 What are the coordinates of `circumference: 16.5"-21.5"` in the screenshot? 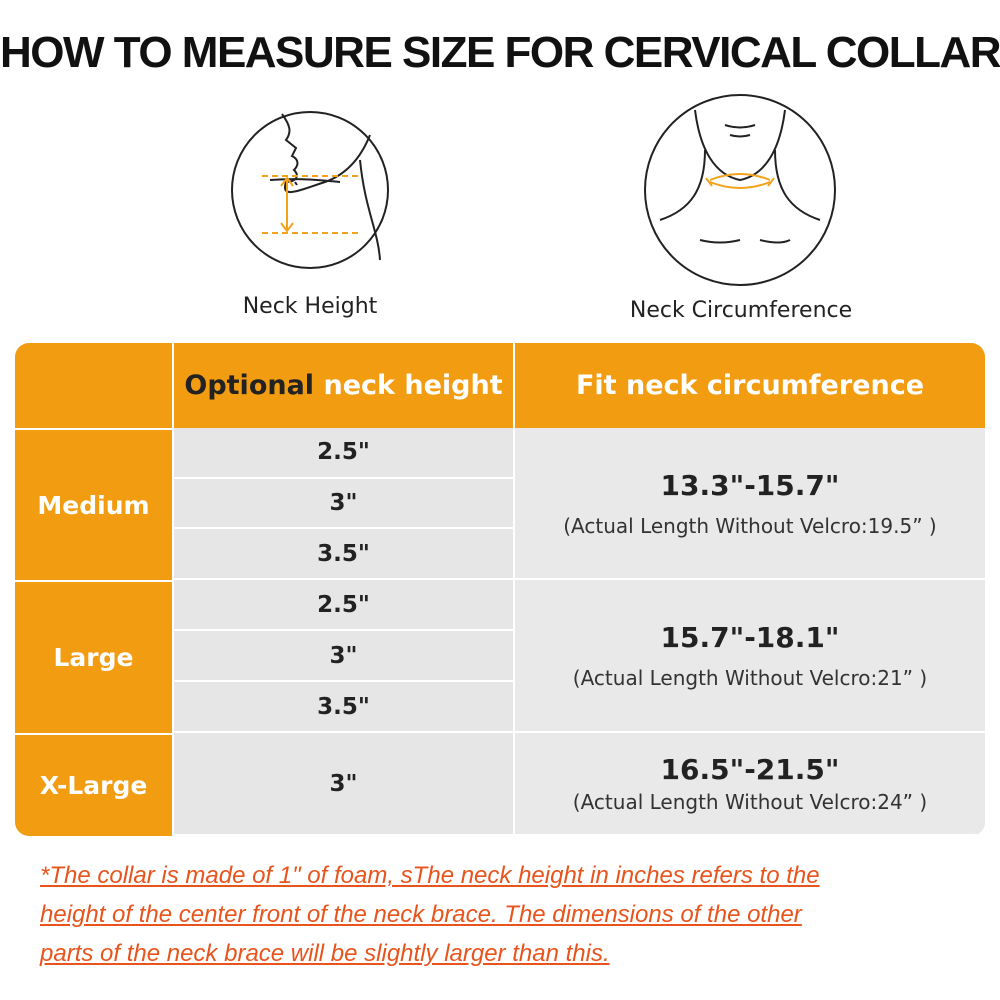 It's located at (750, 769).